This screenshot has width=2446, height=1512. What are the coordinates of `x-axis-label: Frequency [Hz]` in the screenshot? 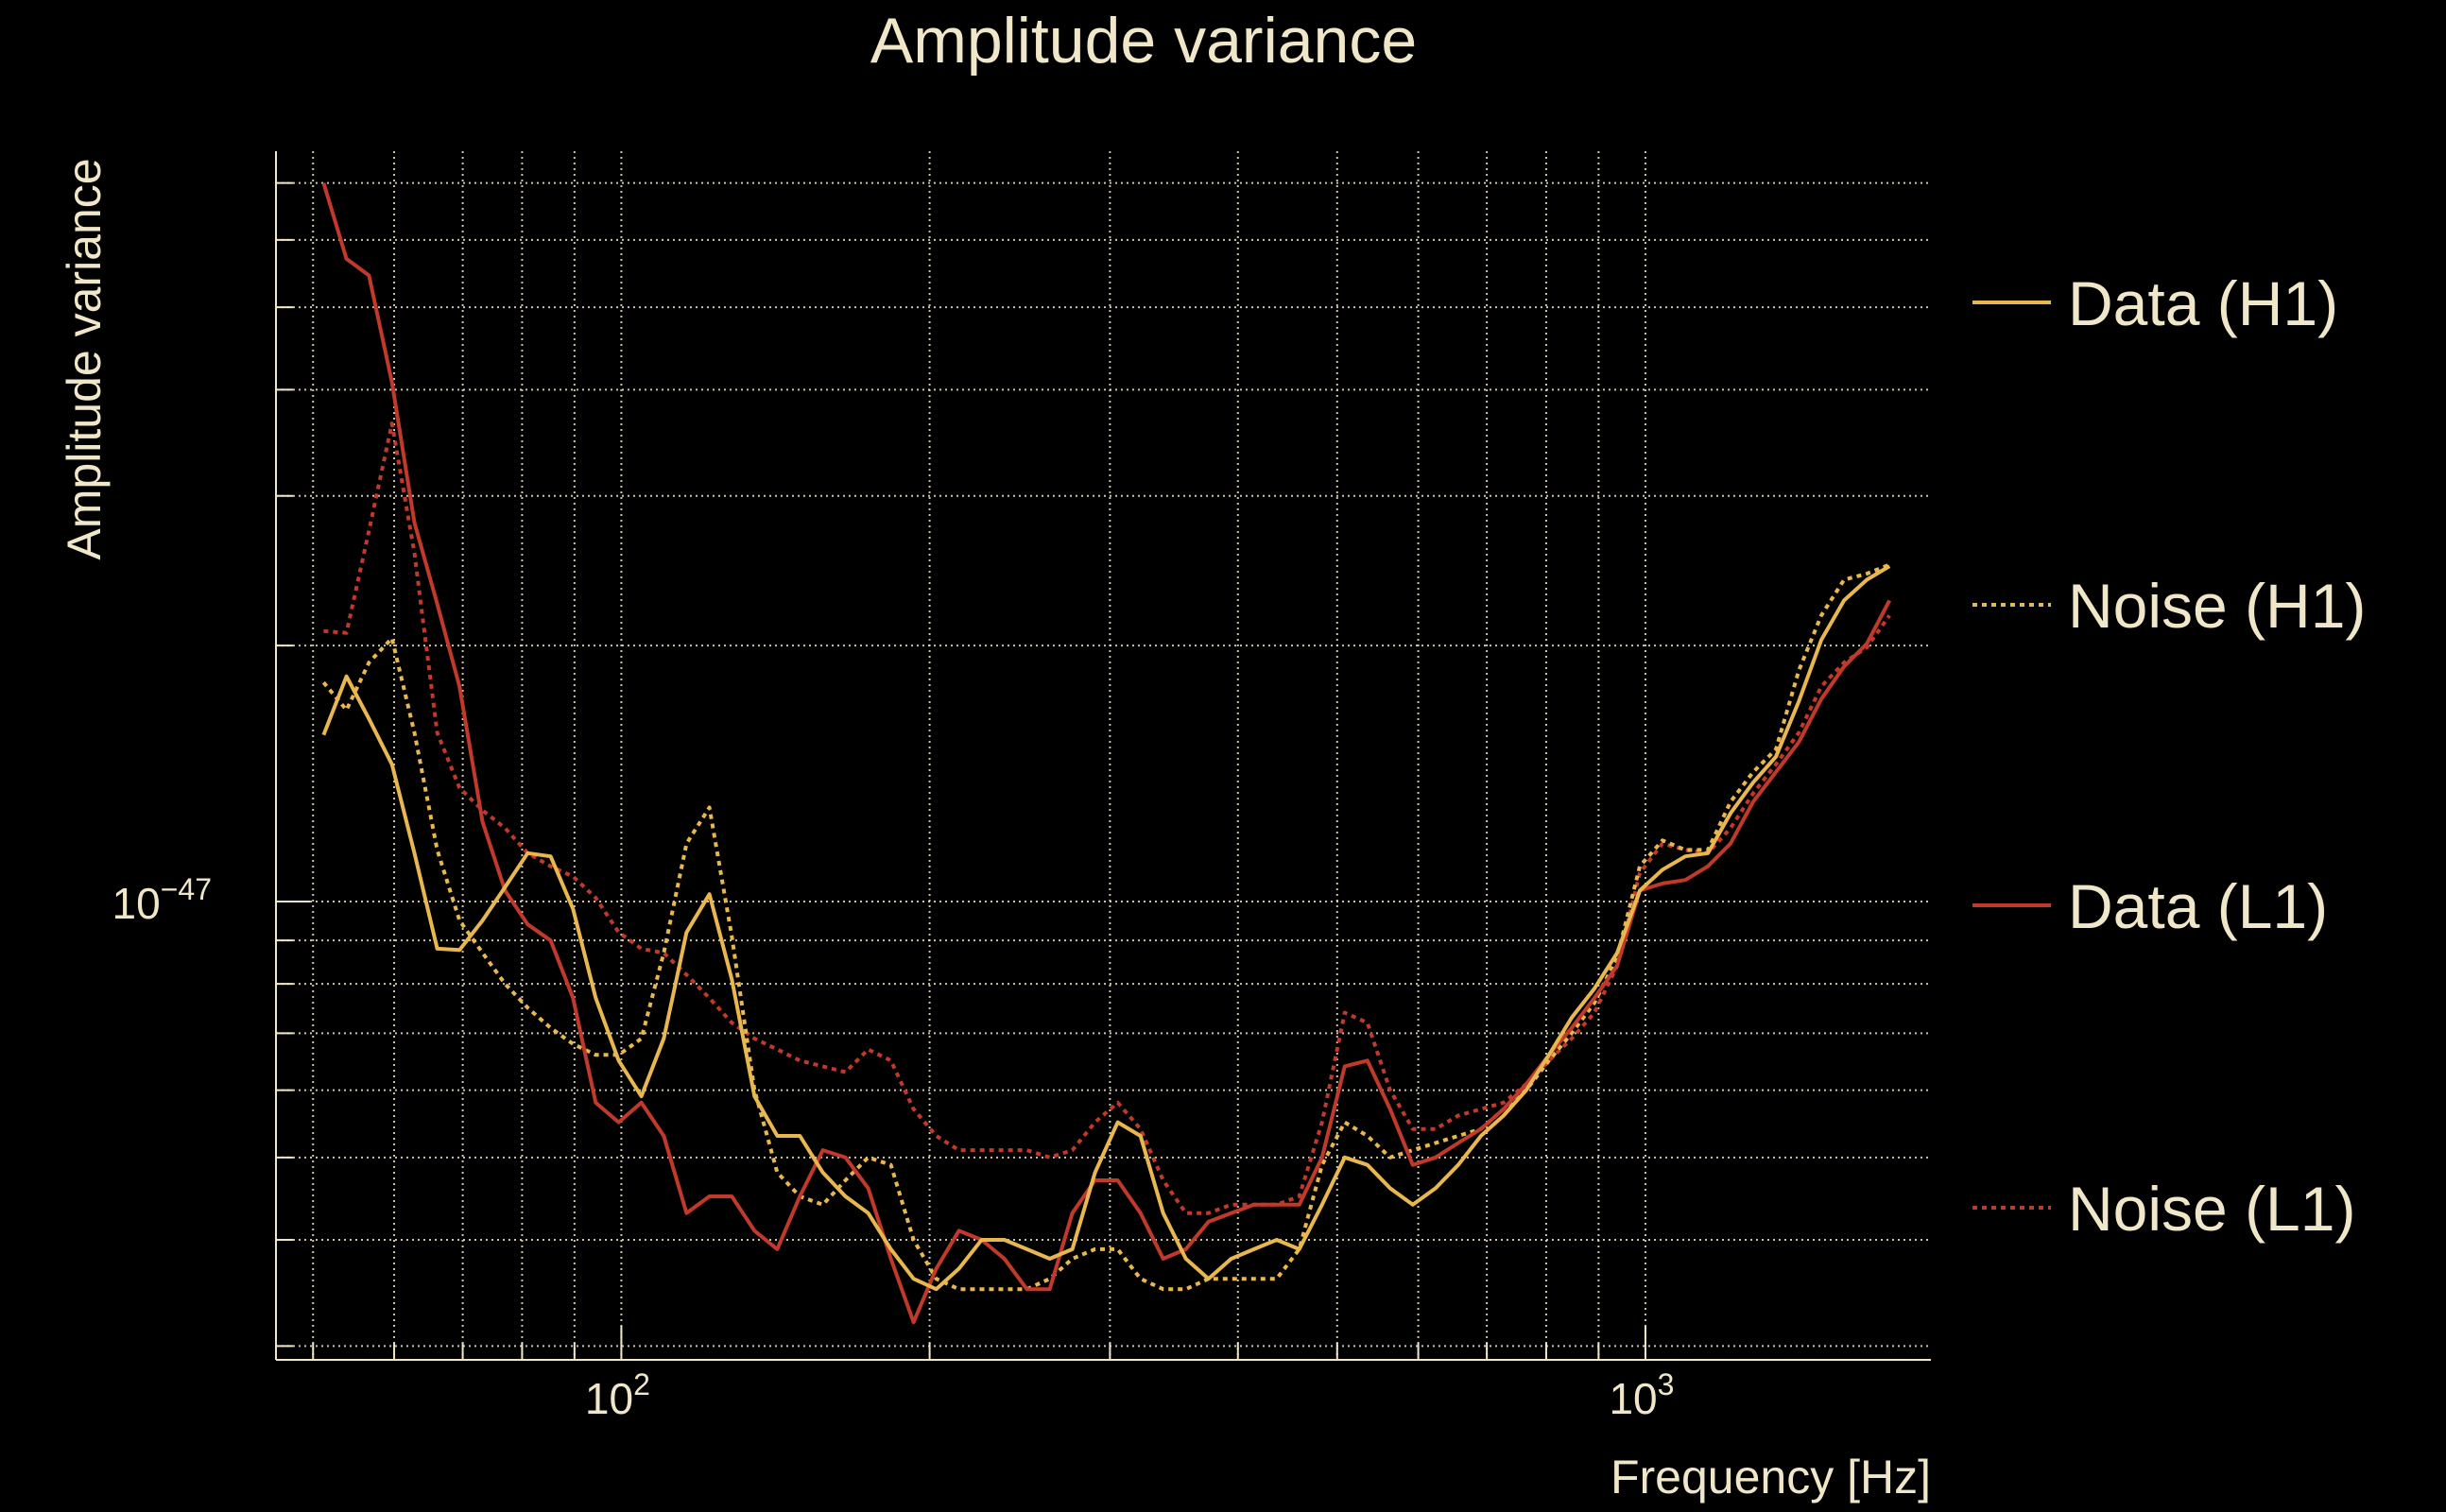 It's located at (1771, 1477).